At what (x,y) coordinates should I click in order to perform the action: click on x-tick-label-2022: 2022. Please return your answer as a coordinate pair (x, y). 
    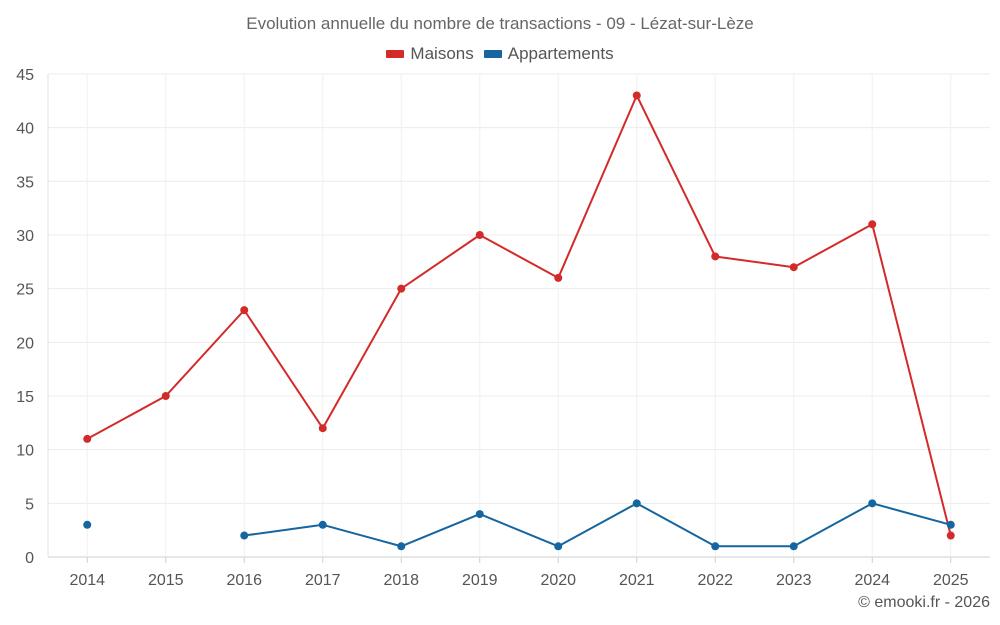
    Looking at the image, I should click on (715, 580).